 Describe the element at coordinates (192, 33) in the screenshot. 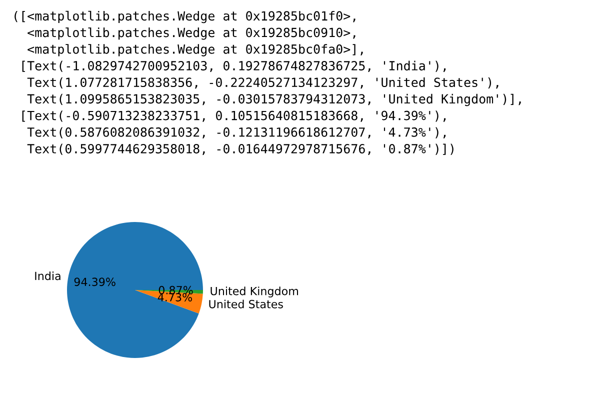

I see `text: <matplotlib.patches.Wedge at 0x19285bc0910>,` at that location.